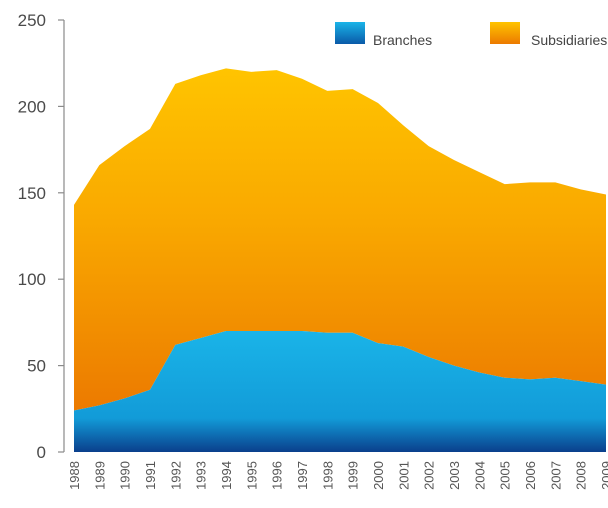 Image resolution: width=608 pixels, height=508 pixels. Describe the element at coordinates (471, 35) in the screenshot. I see `legend: Branches Subsidiaries` at that location.